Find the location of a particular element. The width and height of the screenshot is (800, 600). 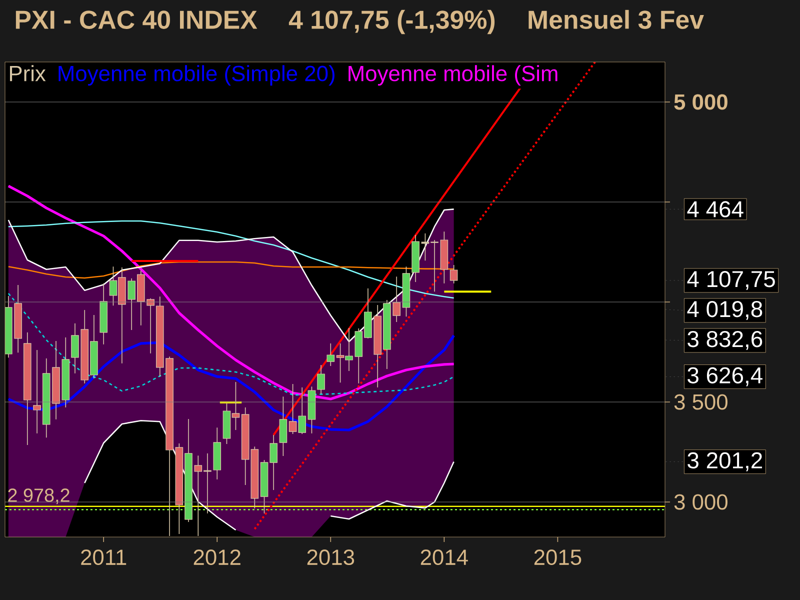

text: Mensuel 3 Fev is located at coordinates (616, 19).